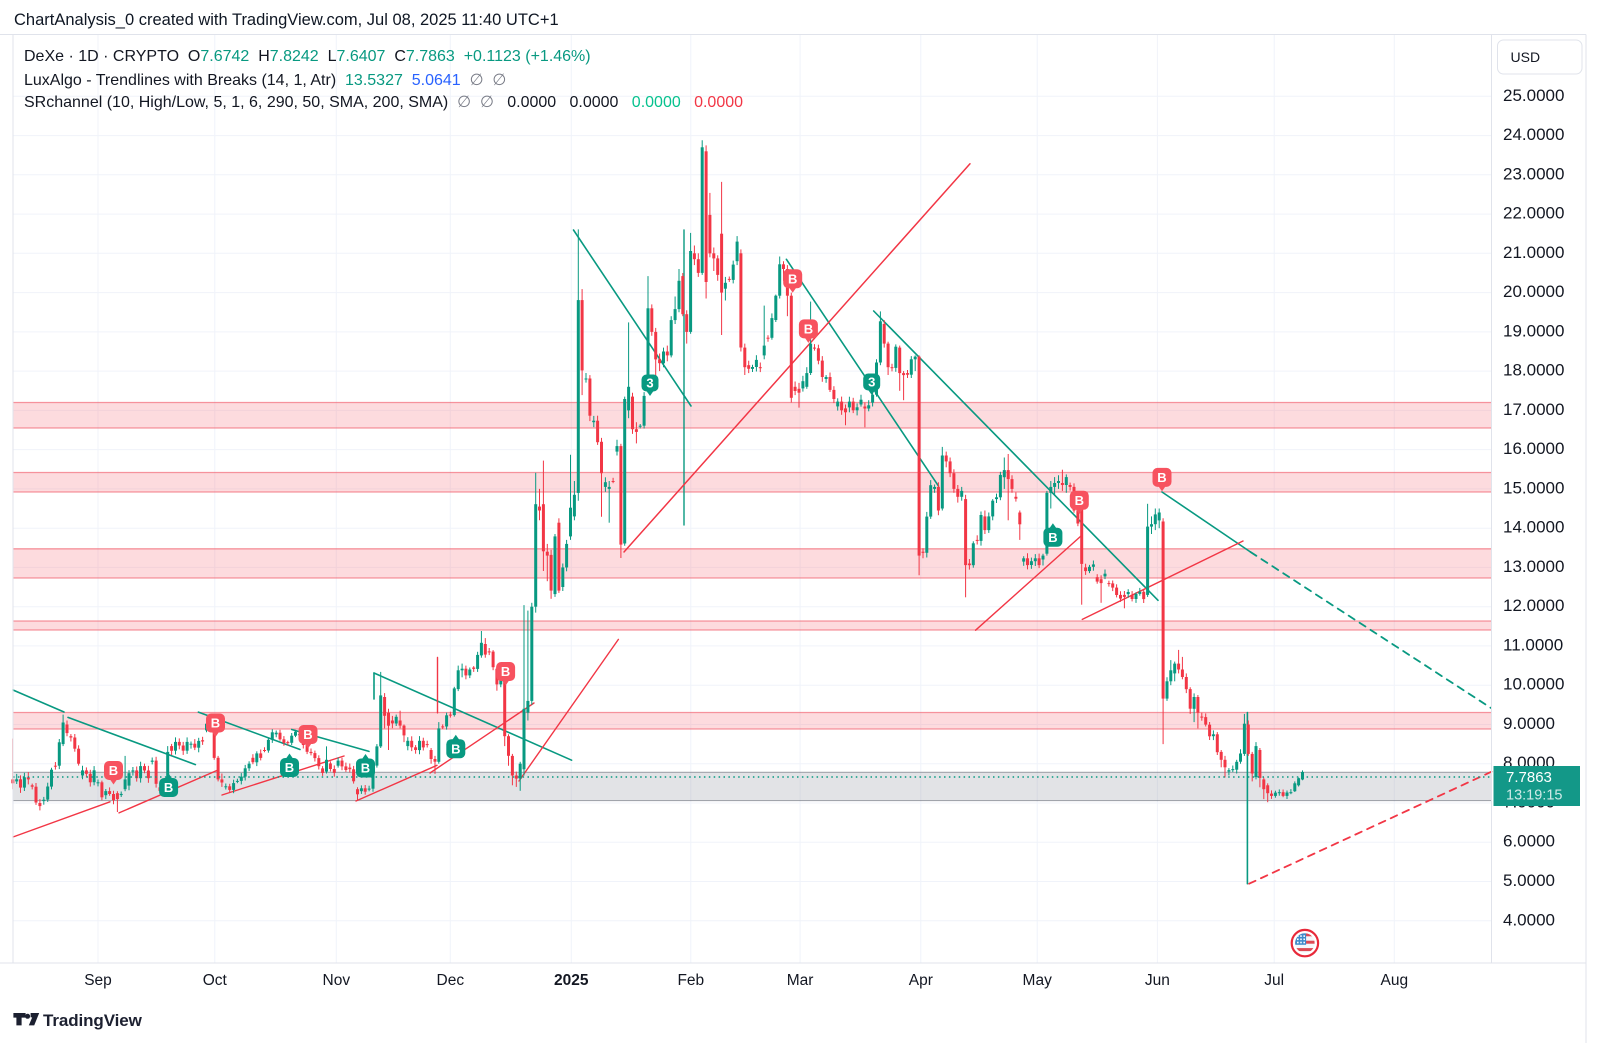  I want to click on svg-text: Sep, so click(98, 980).